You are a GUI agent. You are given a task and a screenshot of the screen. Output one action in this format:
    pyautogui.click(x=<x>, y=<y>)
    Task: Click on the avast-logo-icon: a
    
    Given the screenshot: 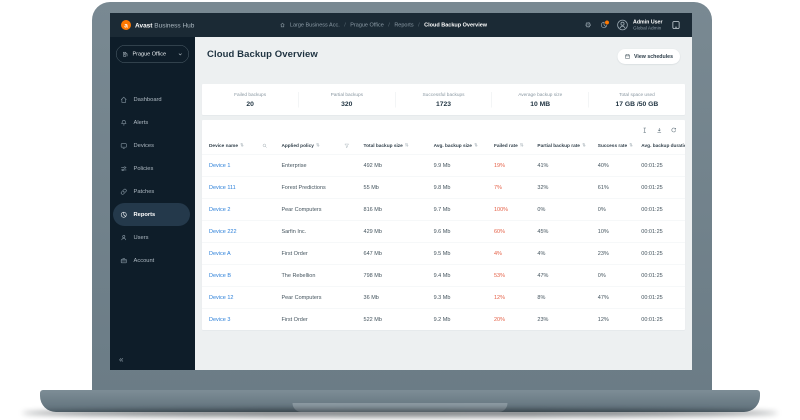 What is the action you would take?
    pyautogui.click(x=126, y=25)
    